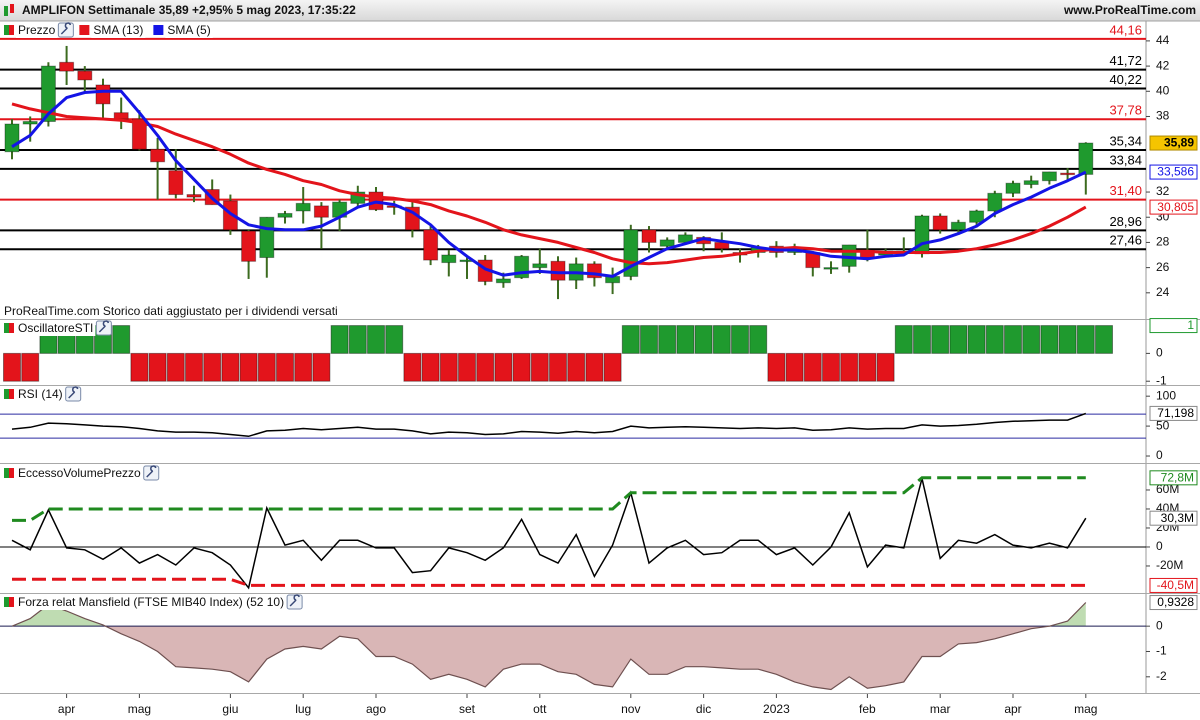  I want to click on y-tick-label: -20M, so click(1169, 565).